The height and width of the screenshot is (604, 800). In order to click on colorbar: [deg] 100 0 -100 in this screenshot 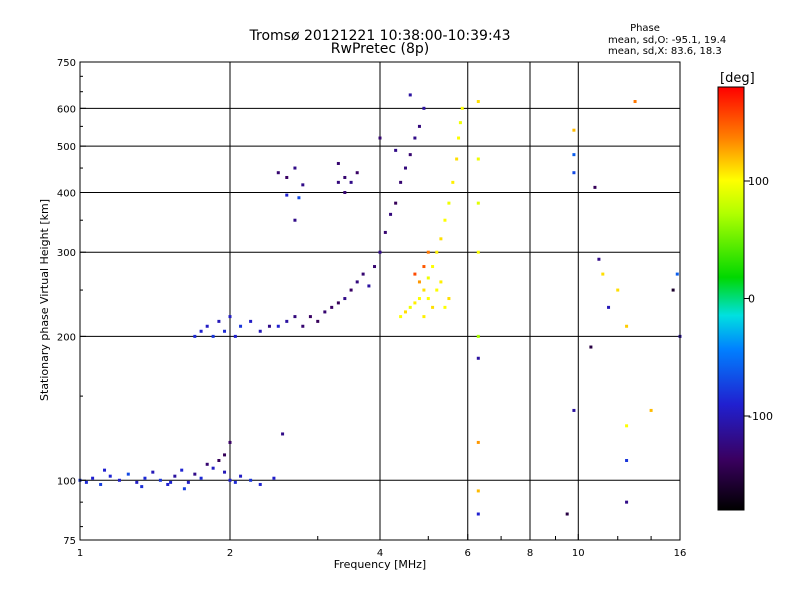, I will do `click(745, 291)`.